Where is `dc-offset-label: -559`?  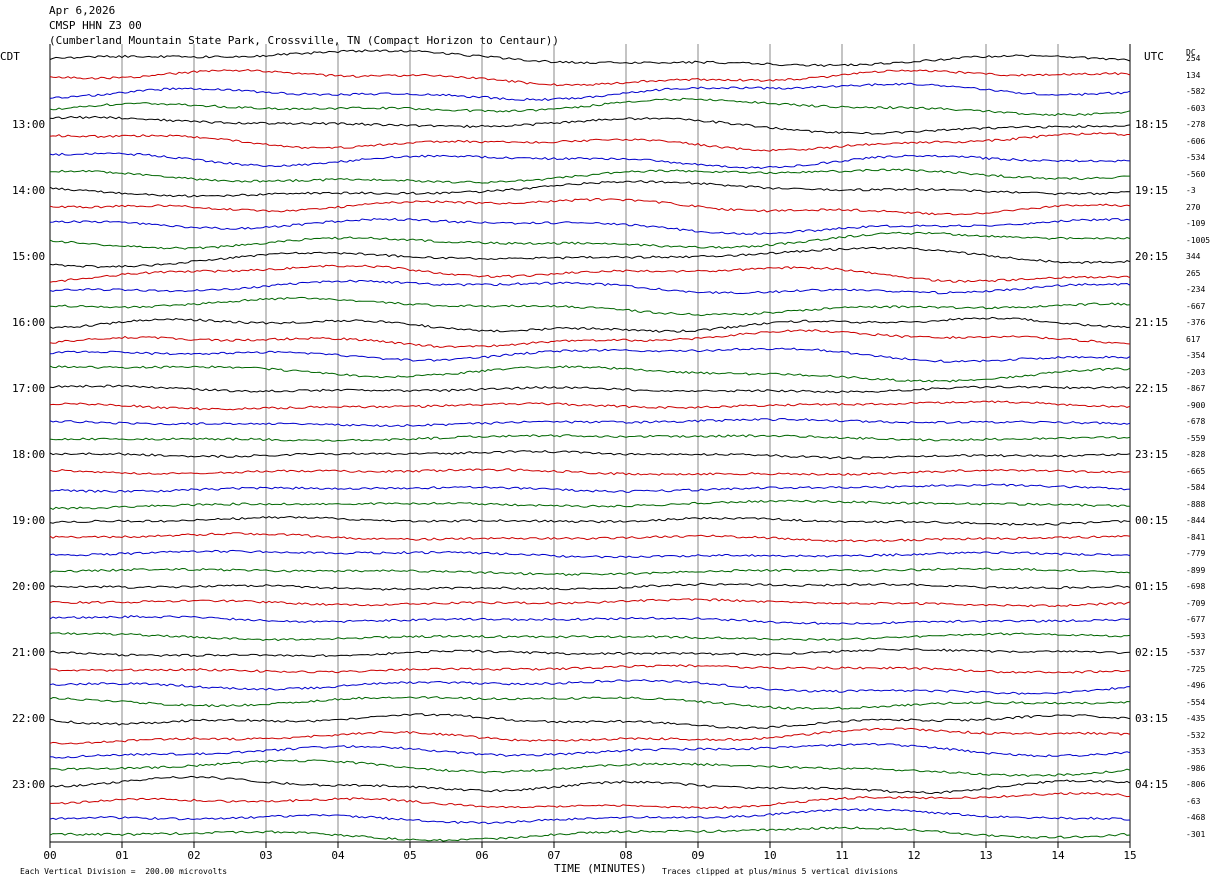 dc-offset-label: -559 is located at coordinates (1196, 438).